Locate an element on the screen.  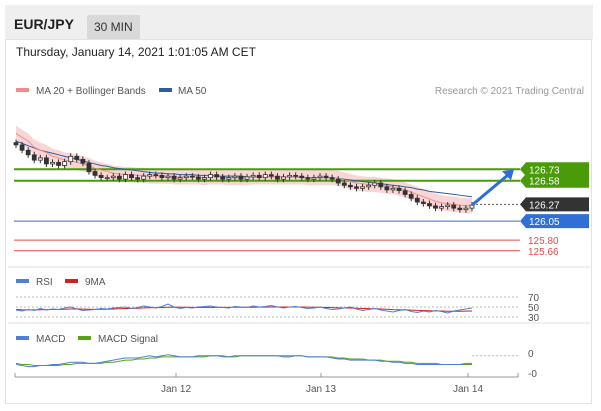
price-level-label: 125.80 is located at coordinates (543, 241).